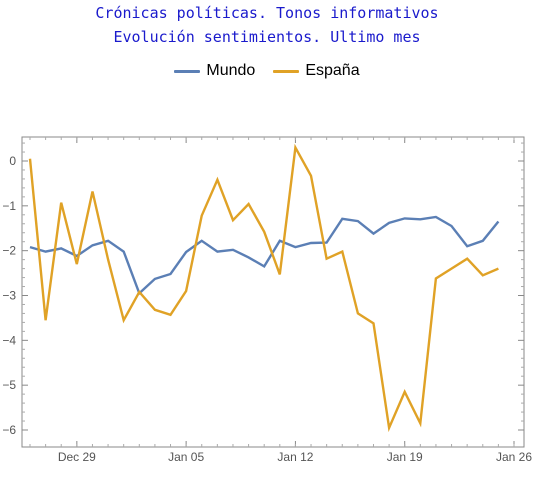  Describe the element at coordinates (405, 457) in the screenshot. I see `x-tick-label: Jan 19` at that location.